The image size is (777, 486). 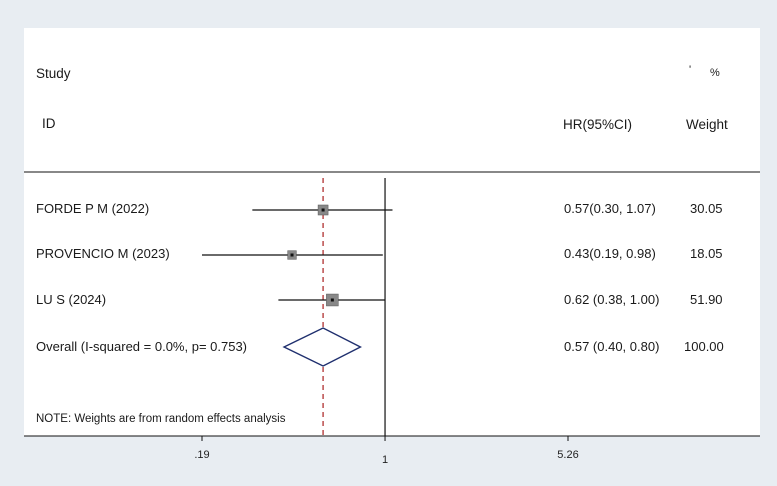 What do you see at coordinates (322, 347) in the screenshot?
I see `overall-diamond` at bounding box center [322, 347].